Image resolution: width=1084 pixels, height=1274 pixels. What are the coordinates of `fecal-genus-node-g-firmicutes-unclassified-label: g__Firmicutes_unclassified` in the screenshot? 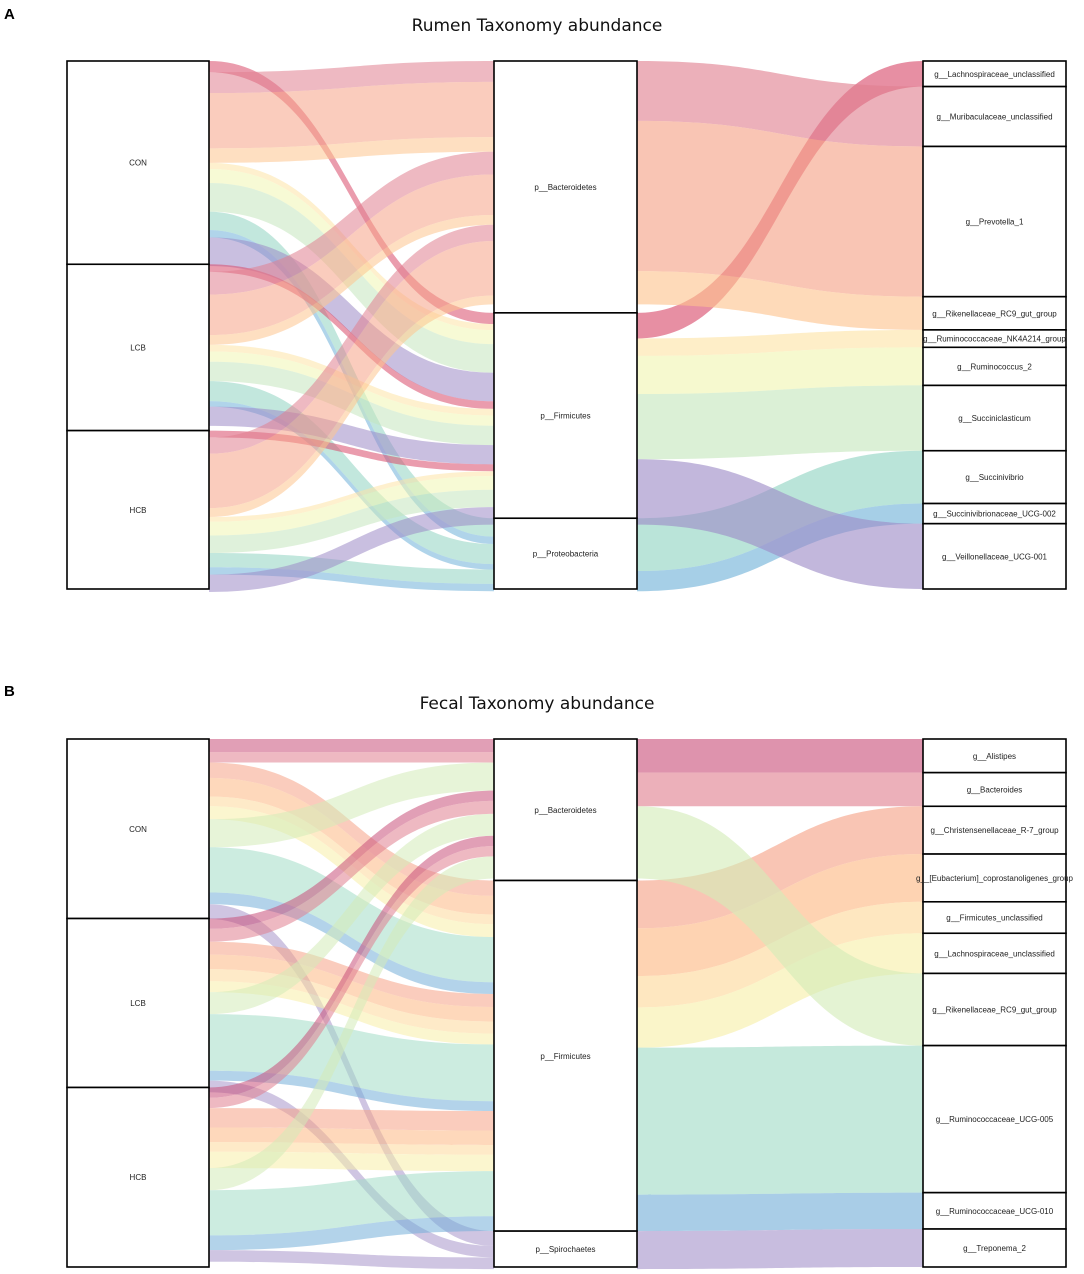 It's located at (994, 918).